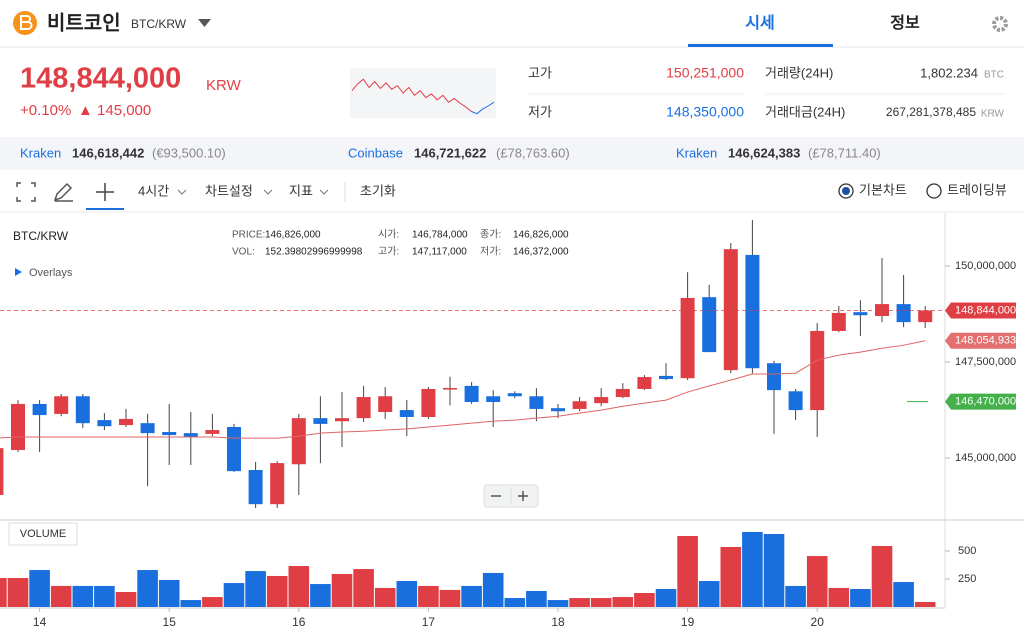  I want to click on info-label: 종가:, so click(490, 235).